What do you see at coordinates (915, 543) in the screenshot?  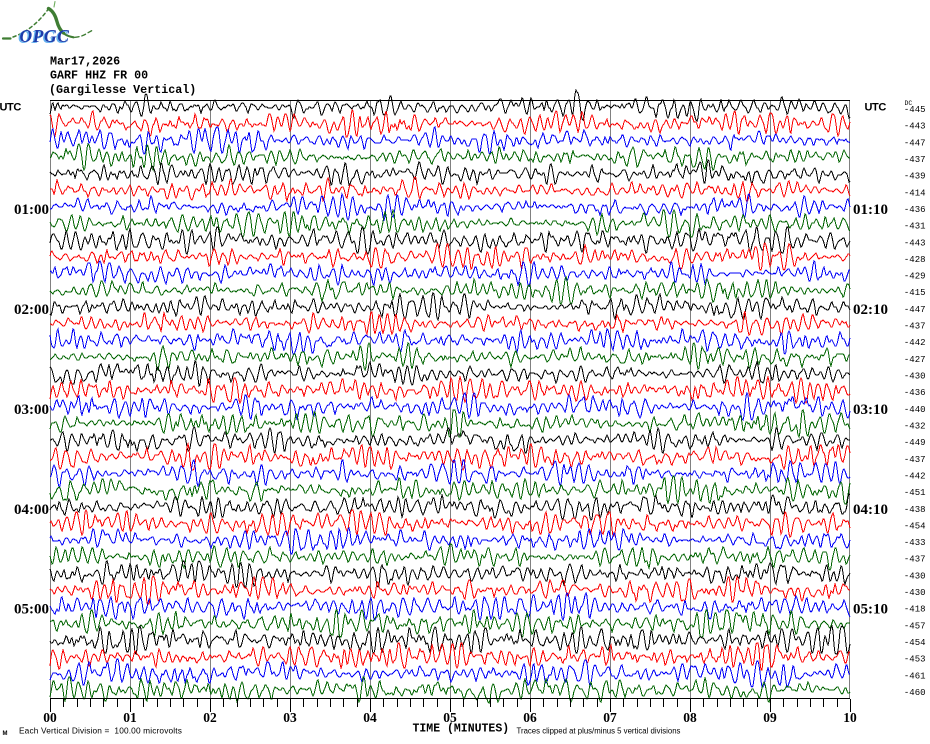 I see `svg-text: -433` at bounding box center [915, 543].